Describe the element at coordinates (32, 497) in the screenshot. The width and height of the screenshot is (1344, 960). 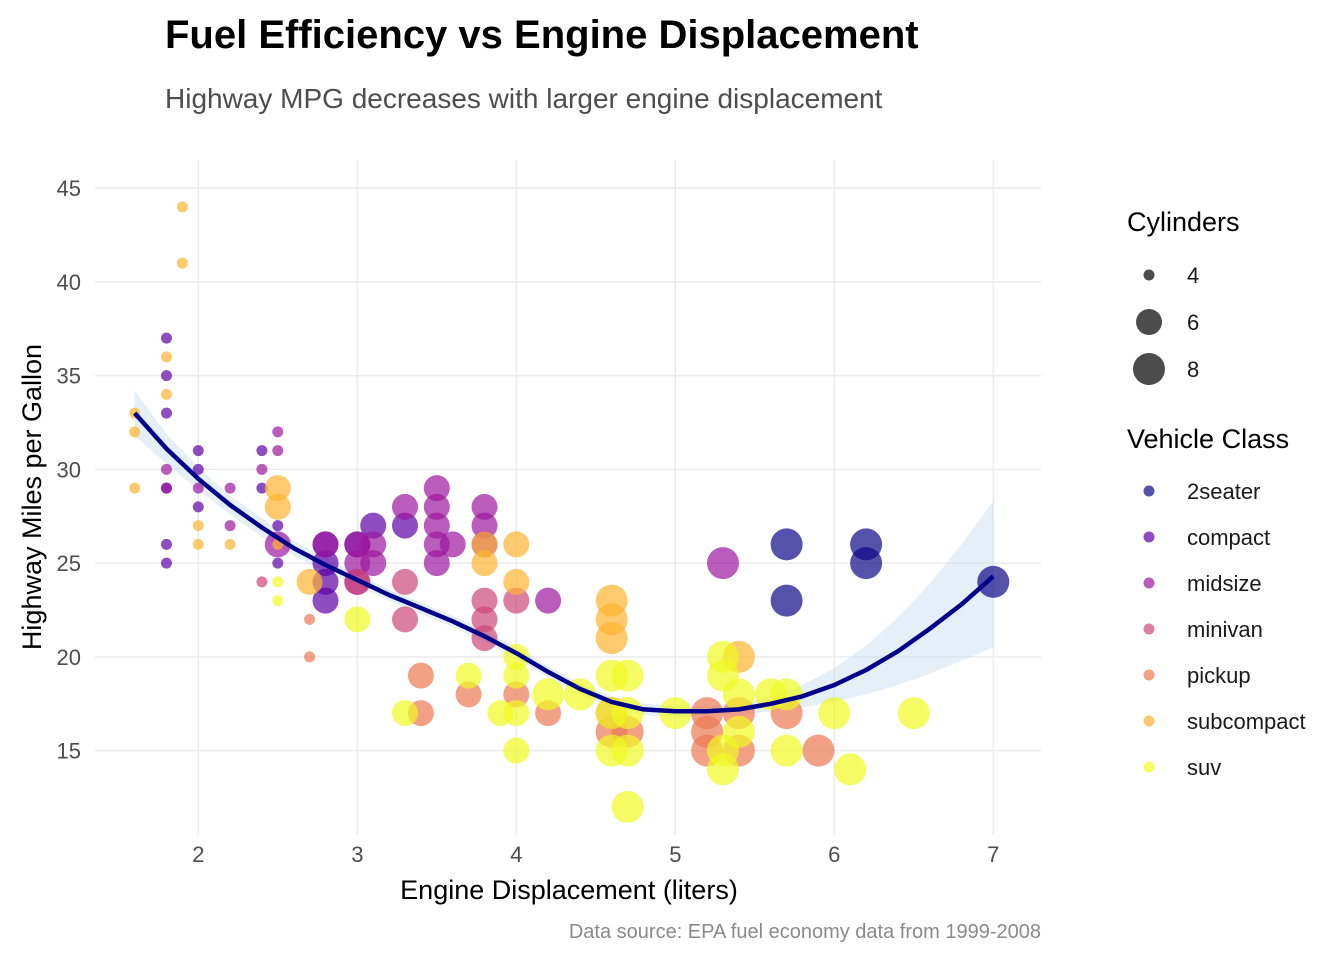
I see `y-axis-title: Highway Miles per Gallon` at that location.